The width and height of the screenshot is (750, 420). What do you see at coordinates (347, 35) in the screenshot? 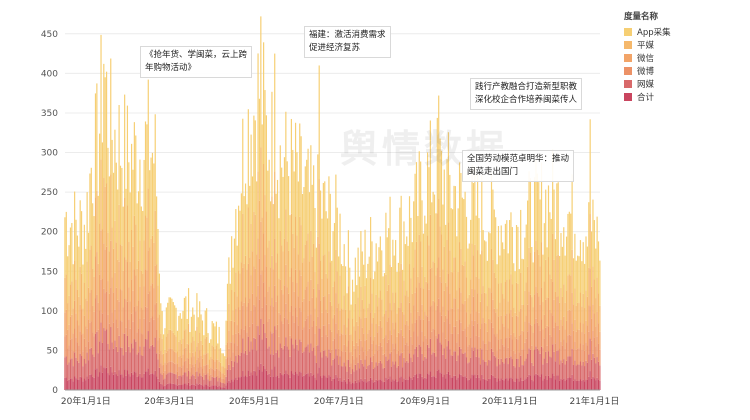
I see `annotation-line: 福建：激活消费需求` at bounding box center [347, 35].